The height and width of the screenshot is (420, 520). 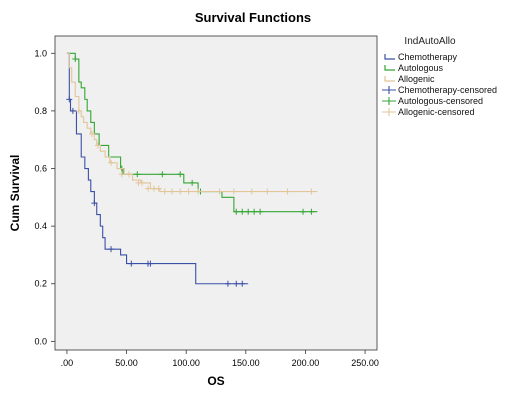 I want to click on legend-label: Allogenic, so click(x=416, y=79).